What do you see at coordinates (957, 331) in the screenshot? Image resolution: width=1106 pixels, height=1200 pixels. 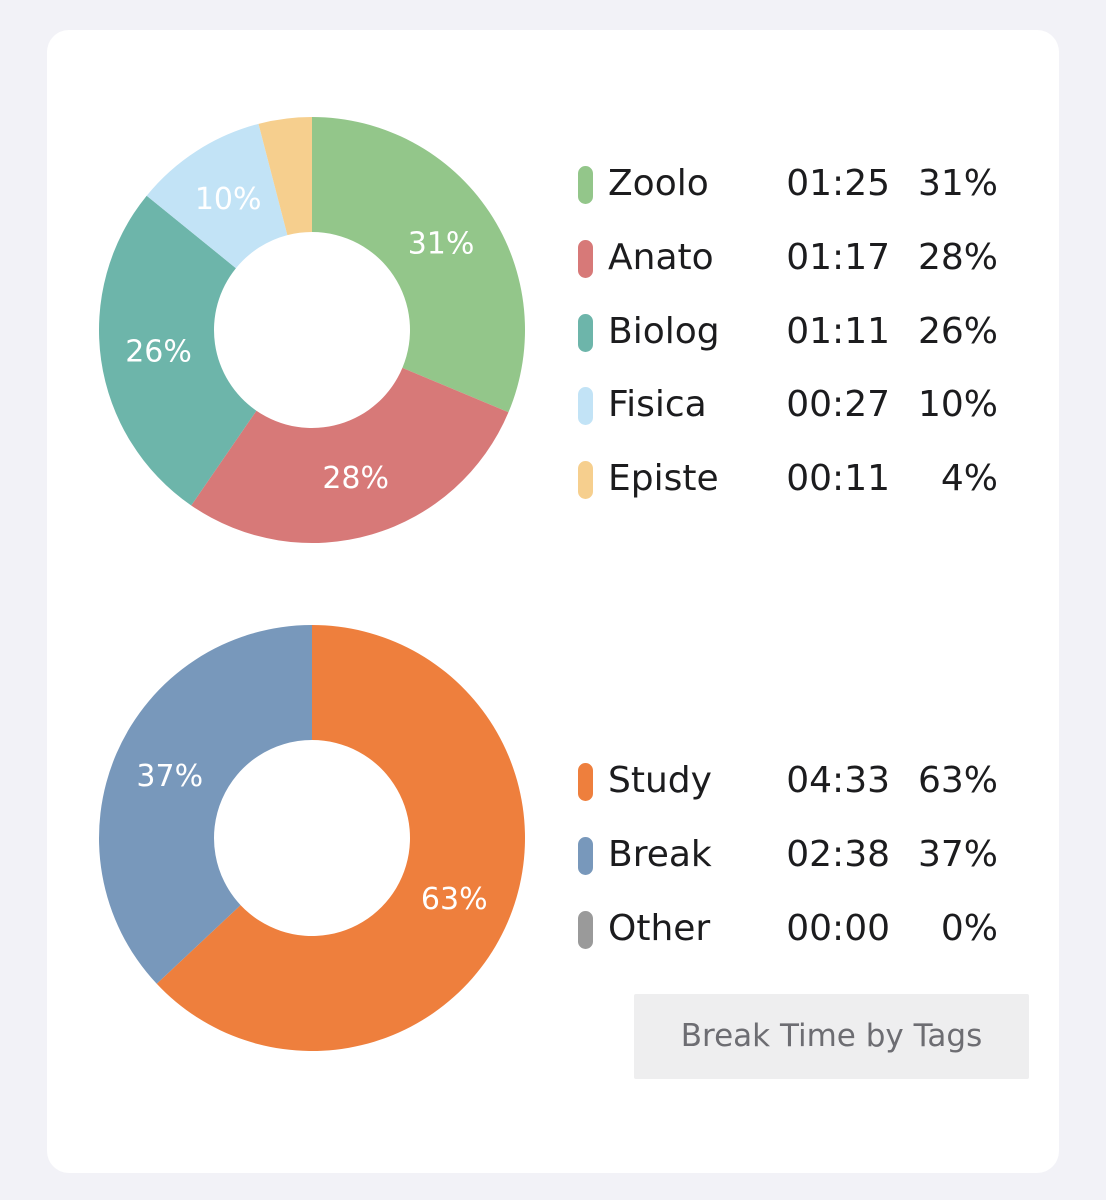 I see `legend-percent: 26%` at bounding box center [957, 331].